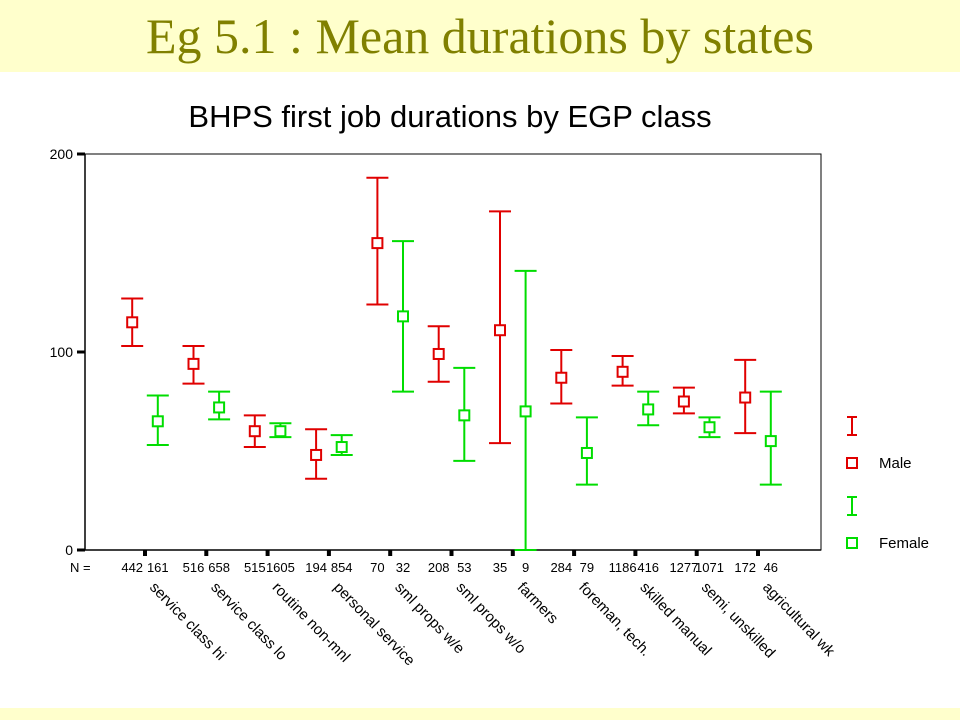  What do you see at coordinates (525, 567) in the screenshot?
I see `n-count-label: 9` at bounding box center [525, 567].